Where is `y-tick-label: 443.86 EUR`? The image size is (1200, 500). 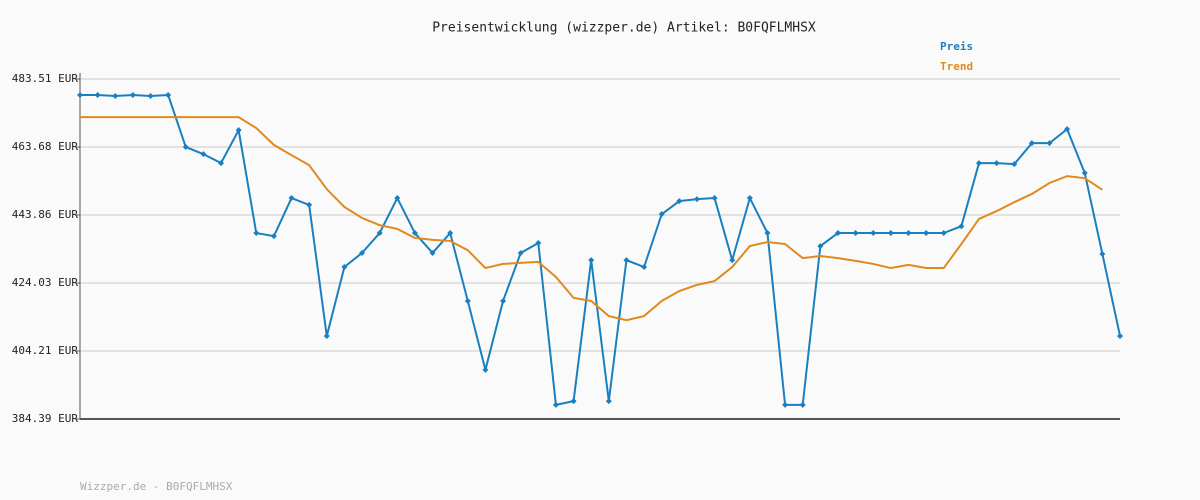 y-tick-label: 443.86 EUR is located at coordinates (45, 214).